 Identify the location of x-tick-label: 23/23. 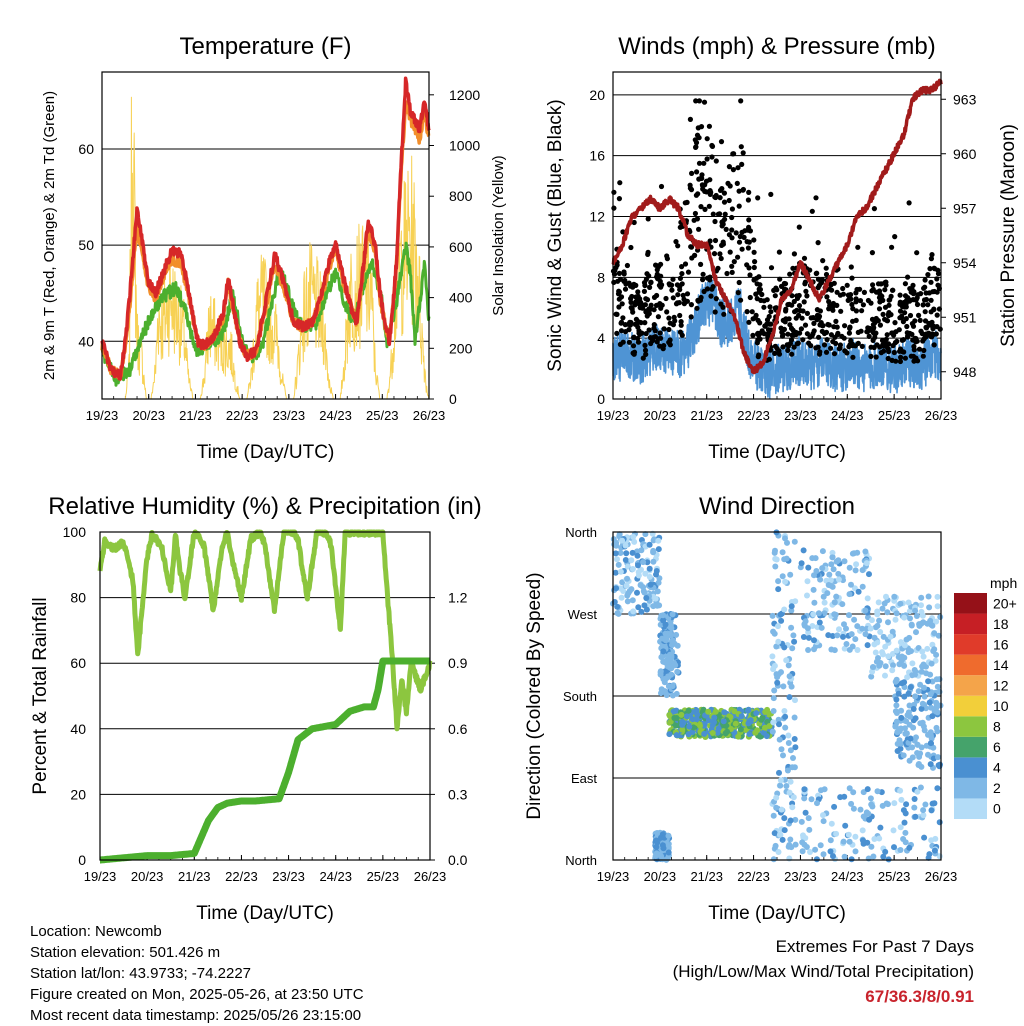
(288, 876).